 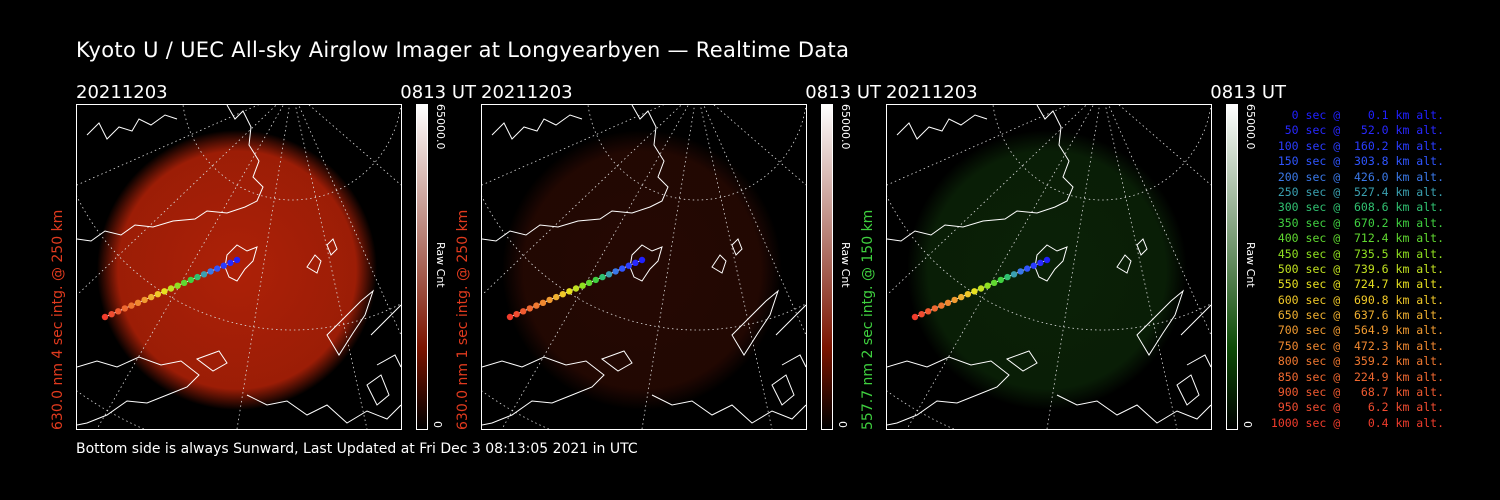 I want to click on legend-entry: 1000 sec @ 0.4 km alt., so click(x=1357, y=422).